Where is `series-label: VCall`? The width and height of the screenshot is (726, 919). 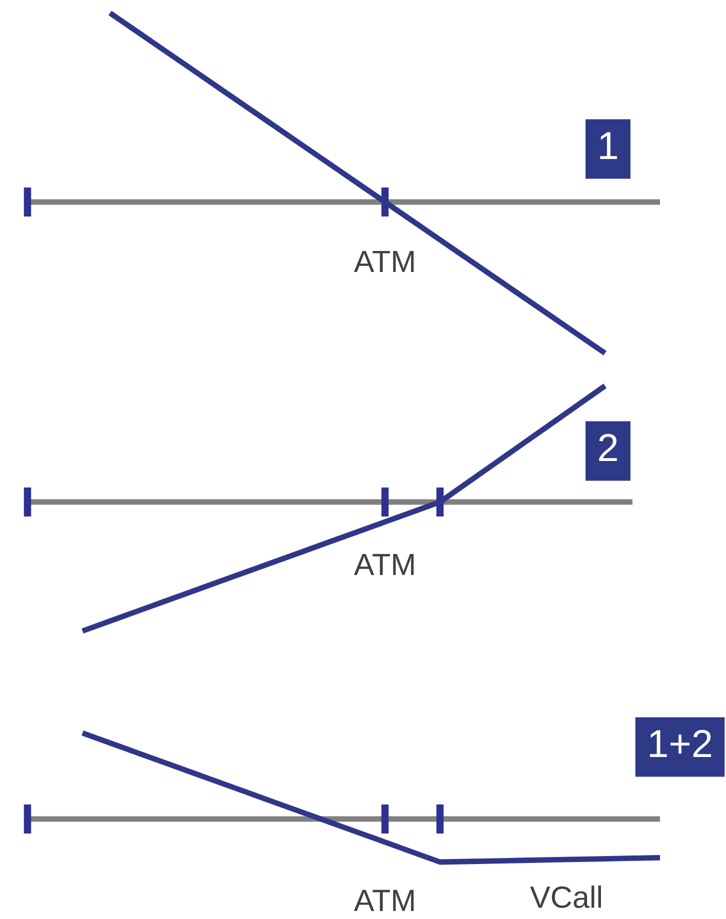 series-label: VCall is located at coordinates (565, 897).